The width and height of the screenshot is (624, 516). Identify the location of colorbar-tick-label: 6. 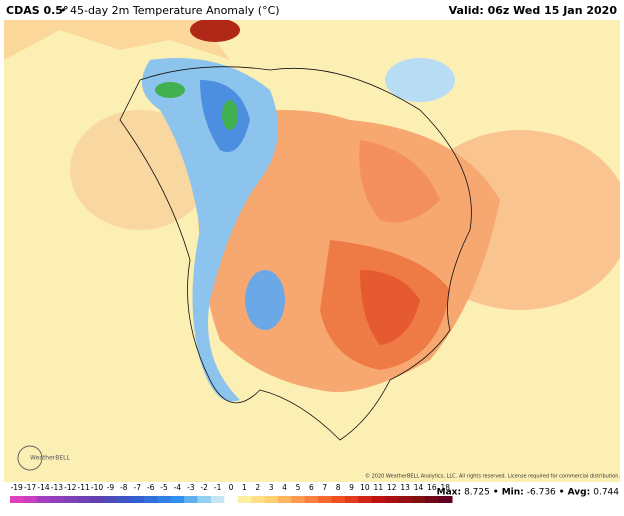
(311, 487).